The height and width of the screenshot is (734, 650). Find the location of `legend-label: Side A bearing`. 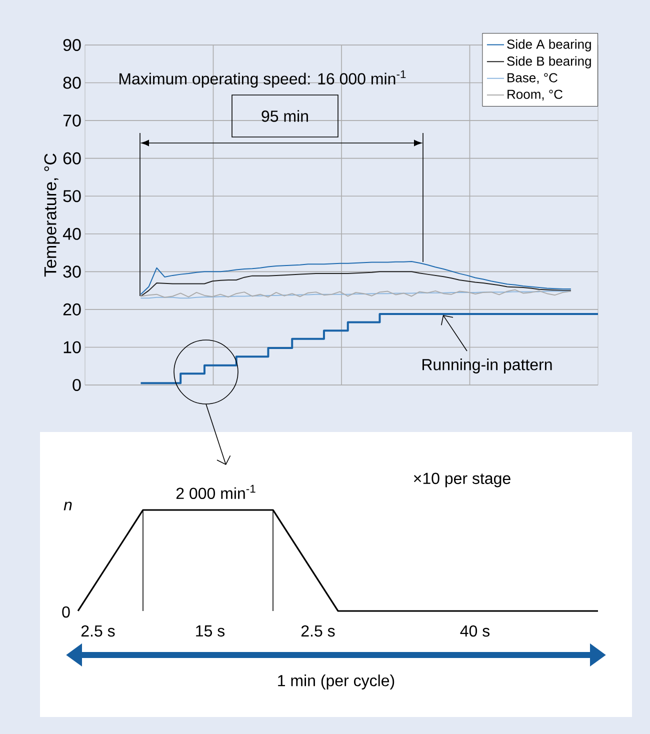

legend-label: Side A bearing is located at coordinates (549, 45).